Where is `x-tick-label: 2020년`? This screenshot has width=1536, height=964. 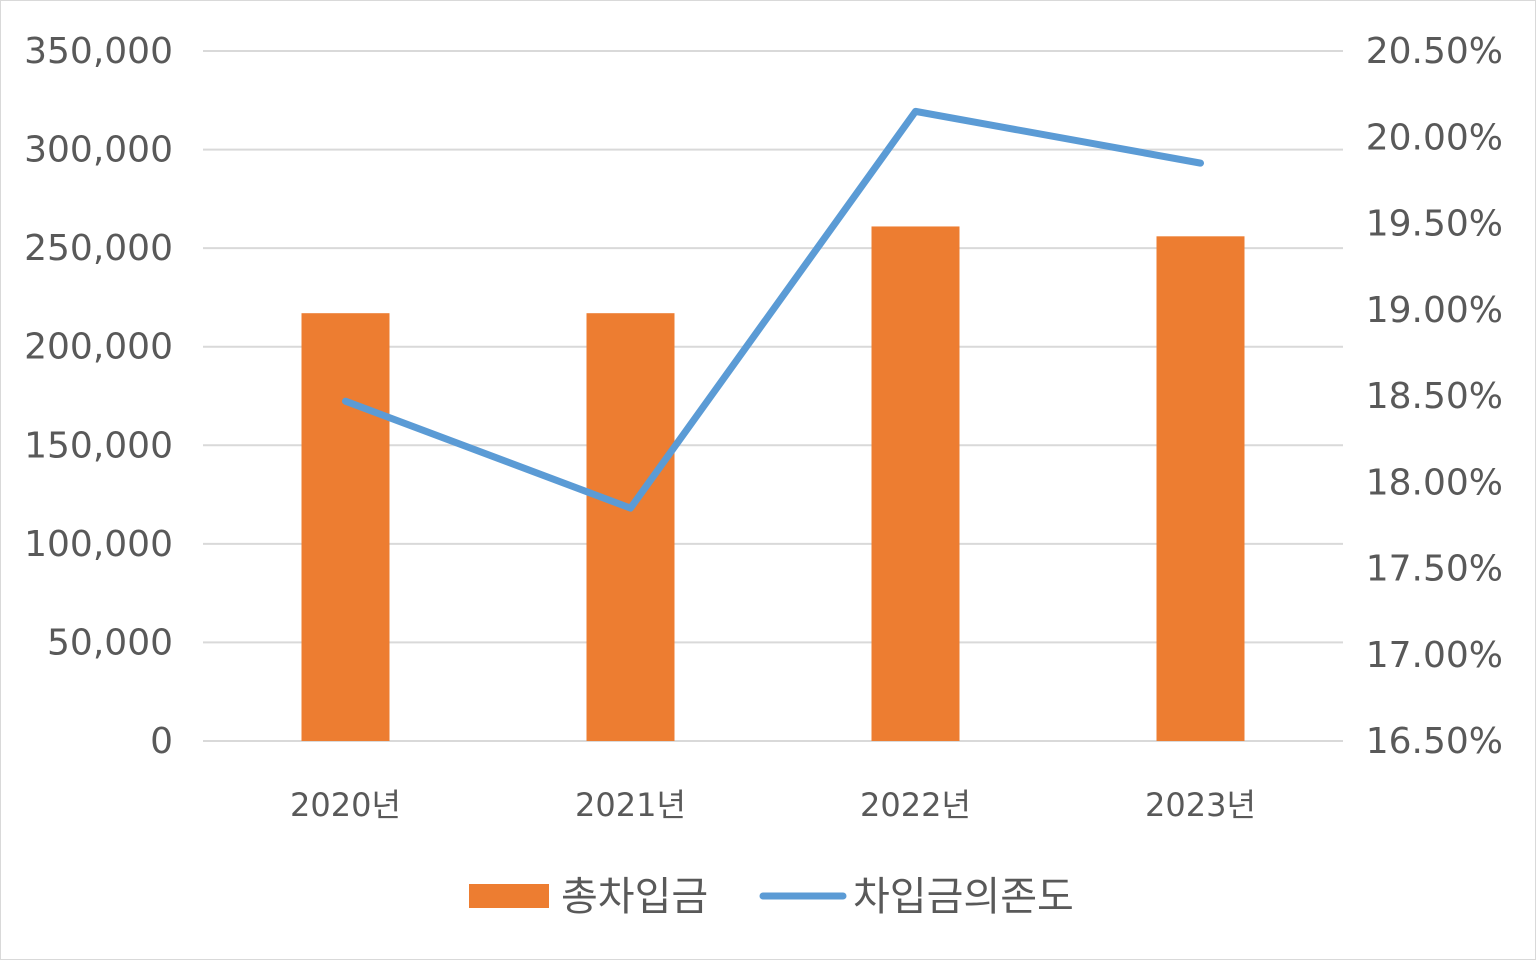
x-tick-label: 2020년 is located at coordinates (345, 805).